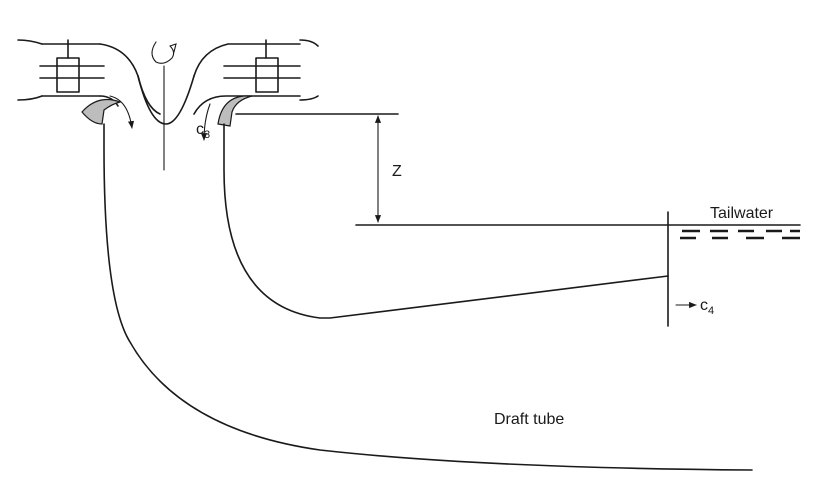 The image size is (826, 496). I want to click on c4-subscript: 4, so click(711, 311).